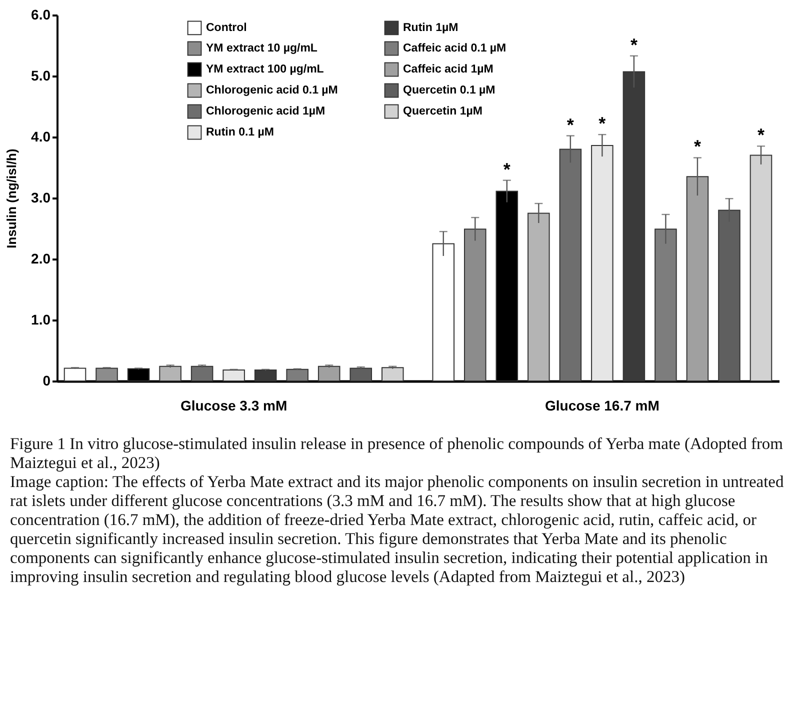  What do you see at coordinates (240, 132) in the screenshot?
I see `legend-label: Rutin 0.1 µM` at bounding box center [240, 132].